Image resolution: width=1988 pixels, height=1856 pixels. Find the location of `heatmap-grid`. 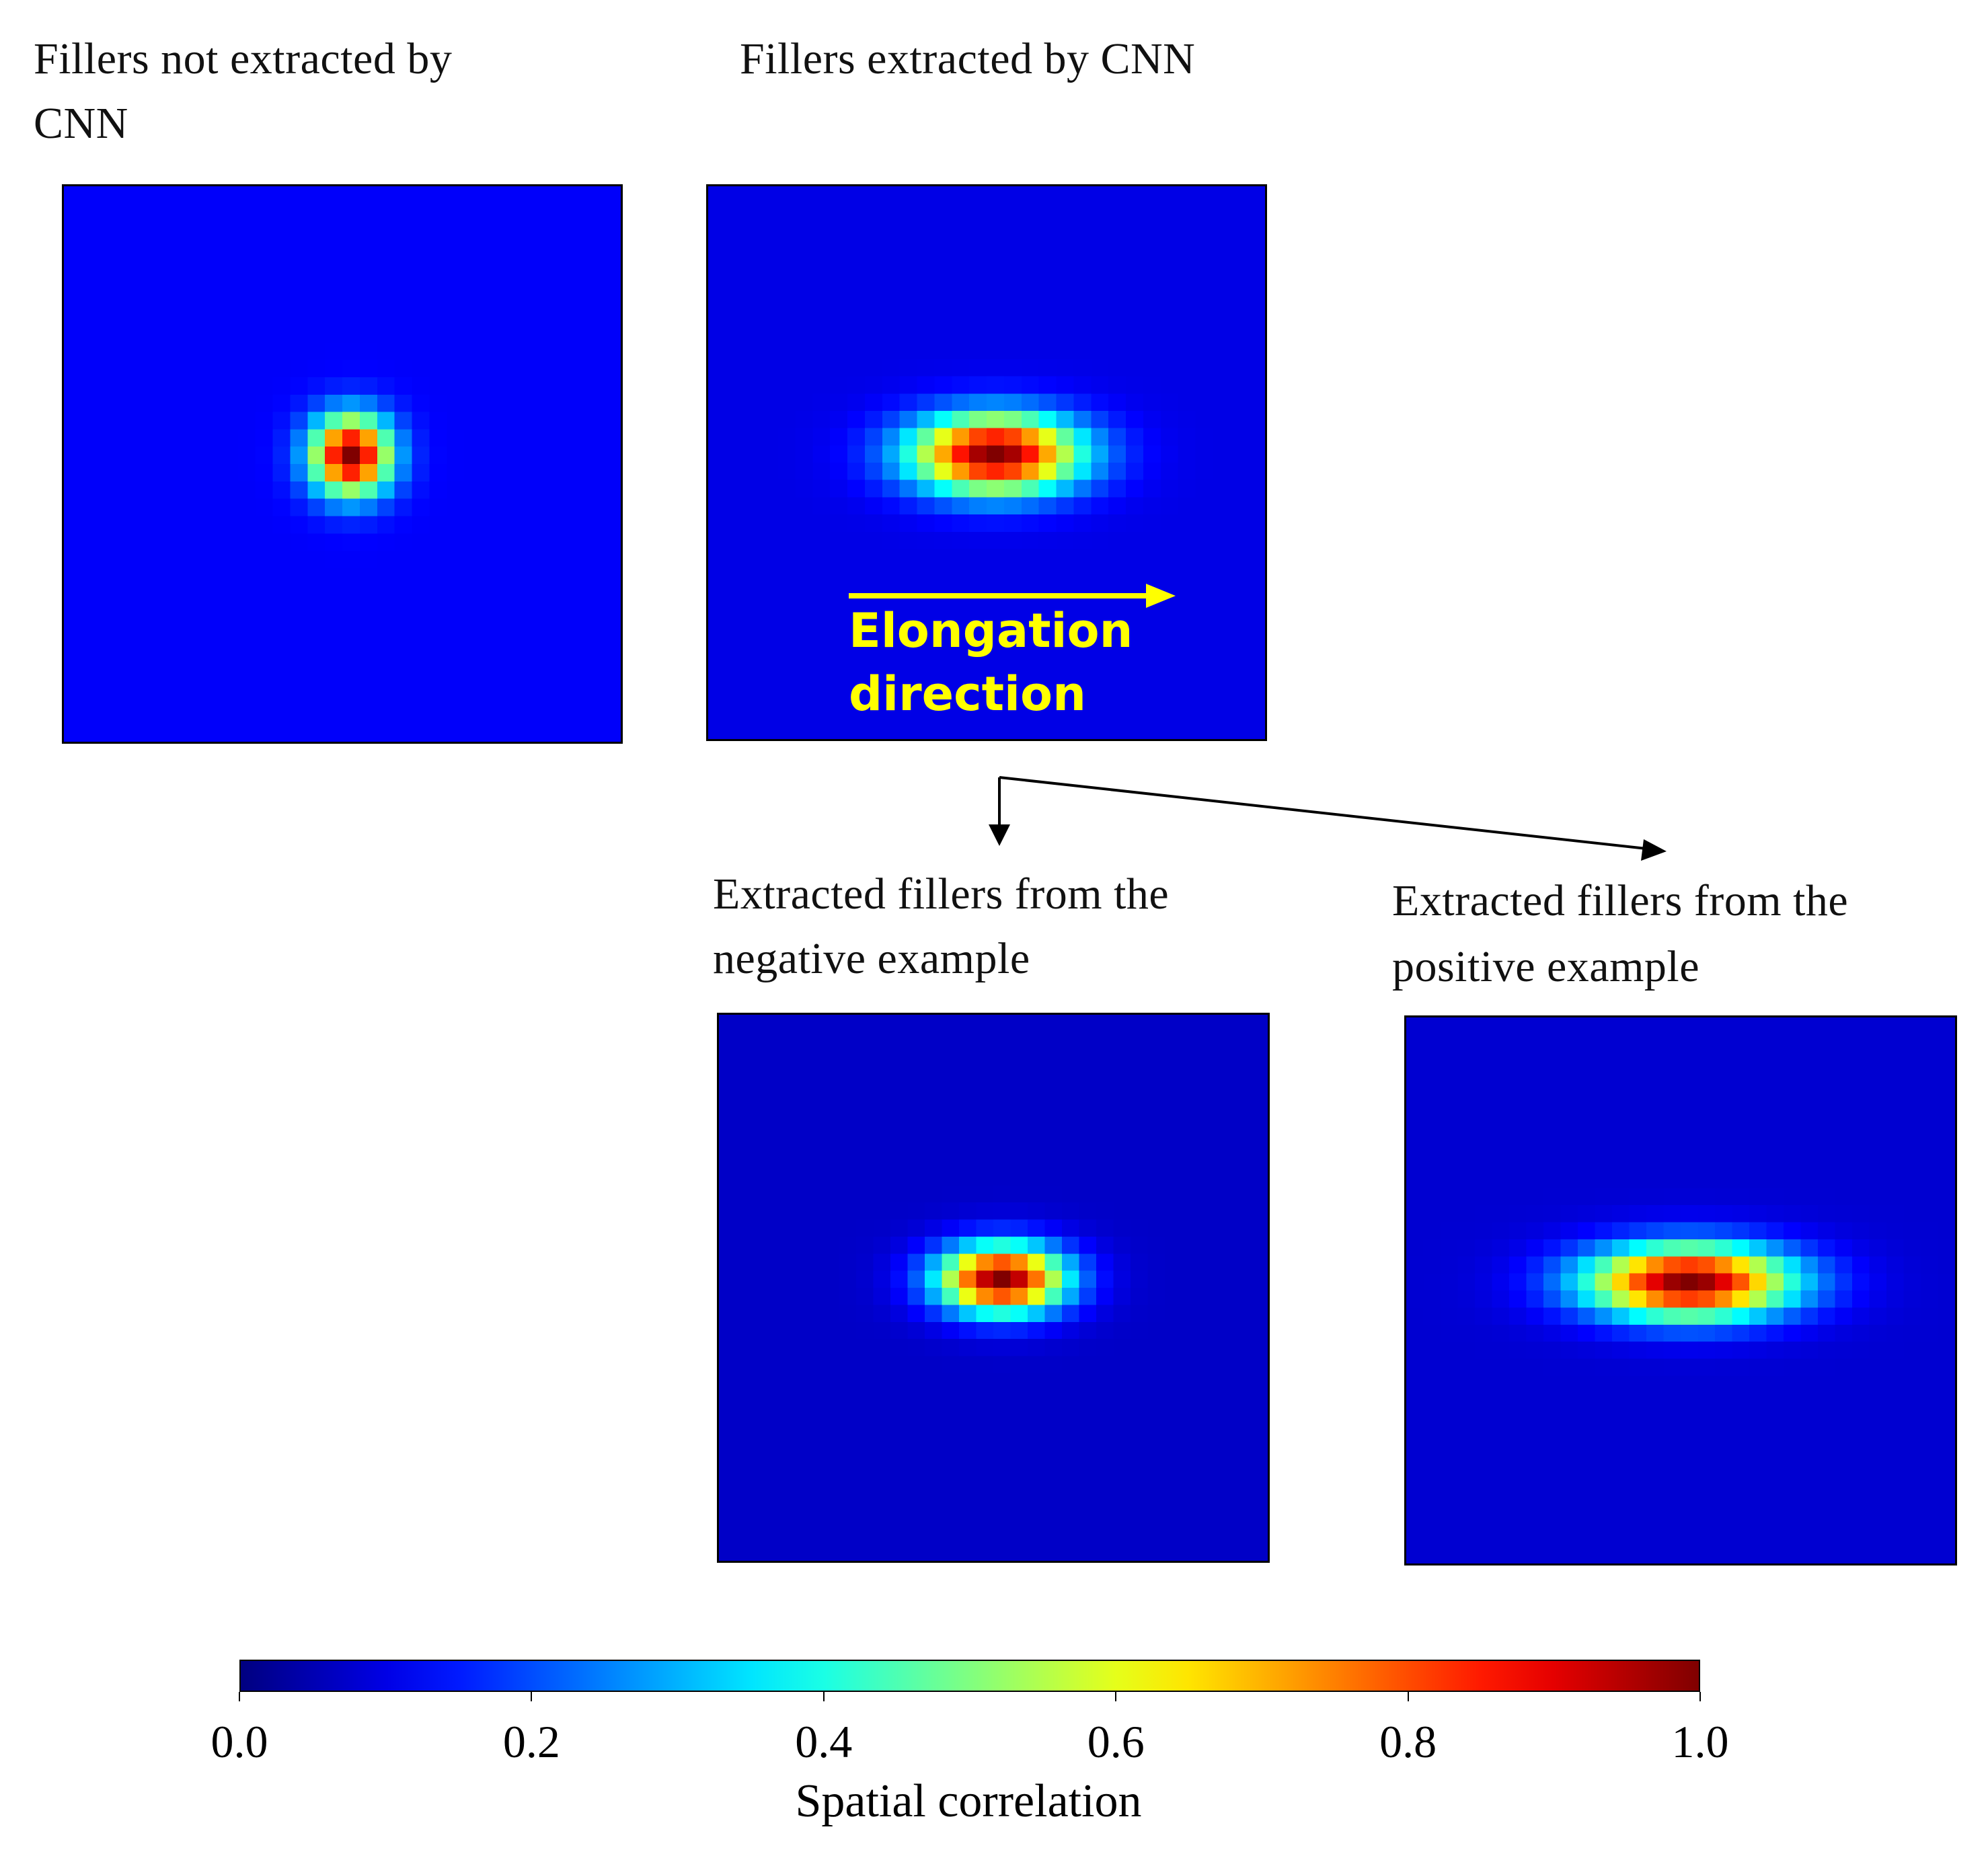

heatmap-grid is located at coordinates (993, 1288).